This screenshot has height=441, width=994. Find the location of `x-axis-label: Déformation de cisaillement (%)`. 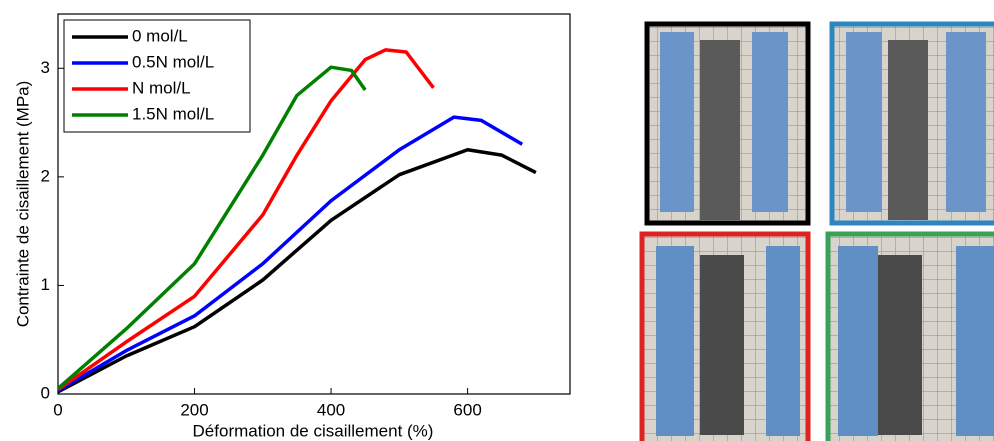

x-axis-label: Déformation de cisaillement (%) is located at coordinates (313, 430).